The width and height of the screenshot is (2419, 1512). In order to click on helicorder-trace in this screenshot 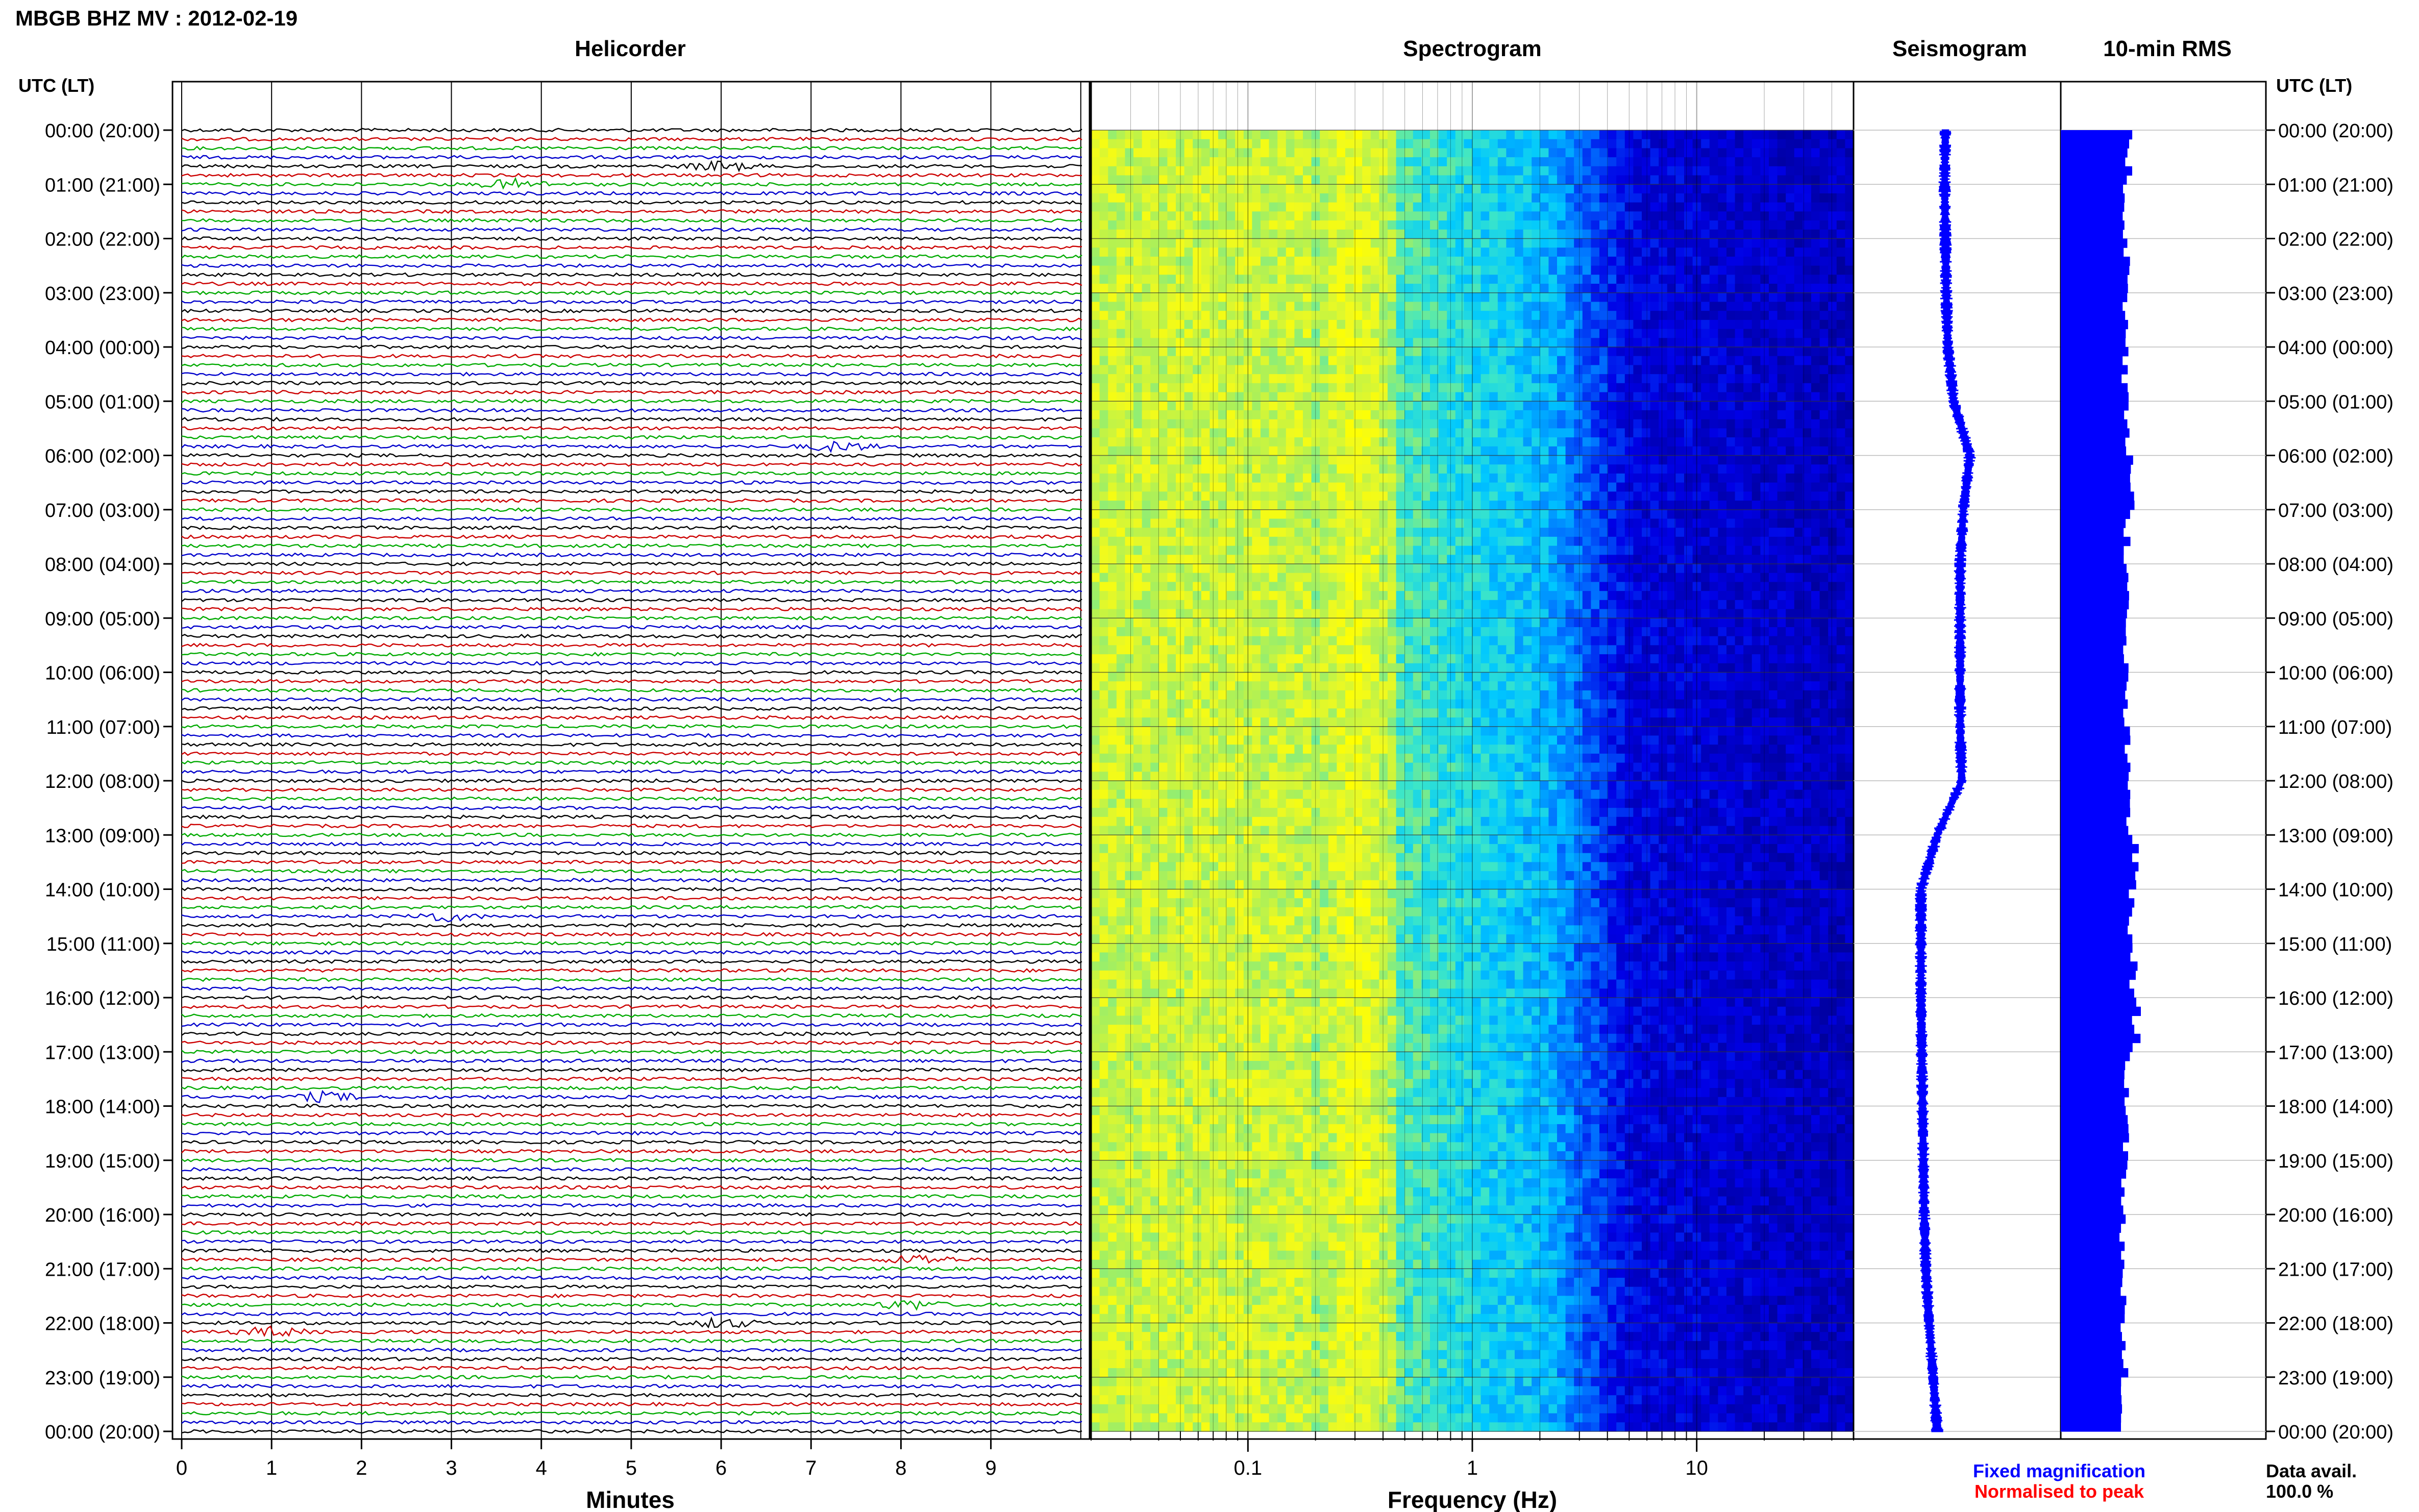, I will do `click(631, 690)`.